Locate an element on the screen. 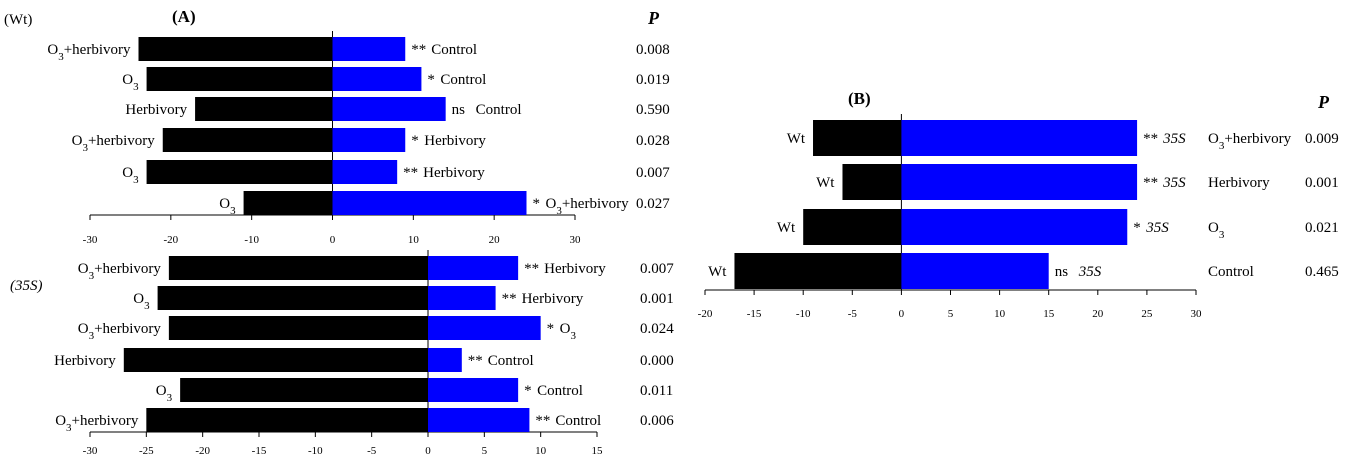  x-tick-label: 15 is located at coordinates (598, 451).